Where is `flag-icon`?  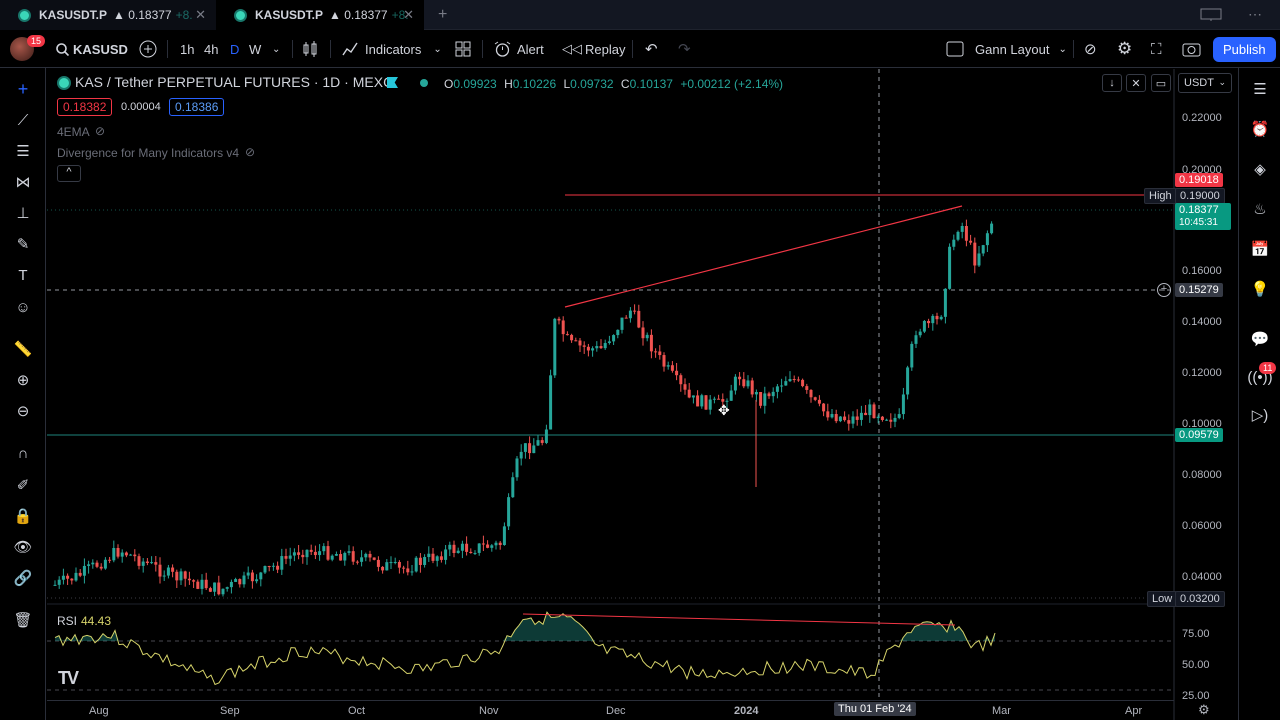 flag-icon is located at coordinates (392, 82).